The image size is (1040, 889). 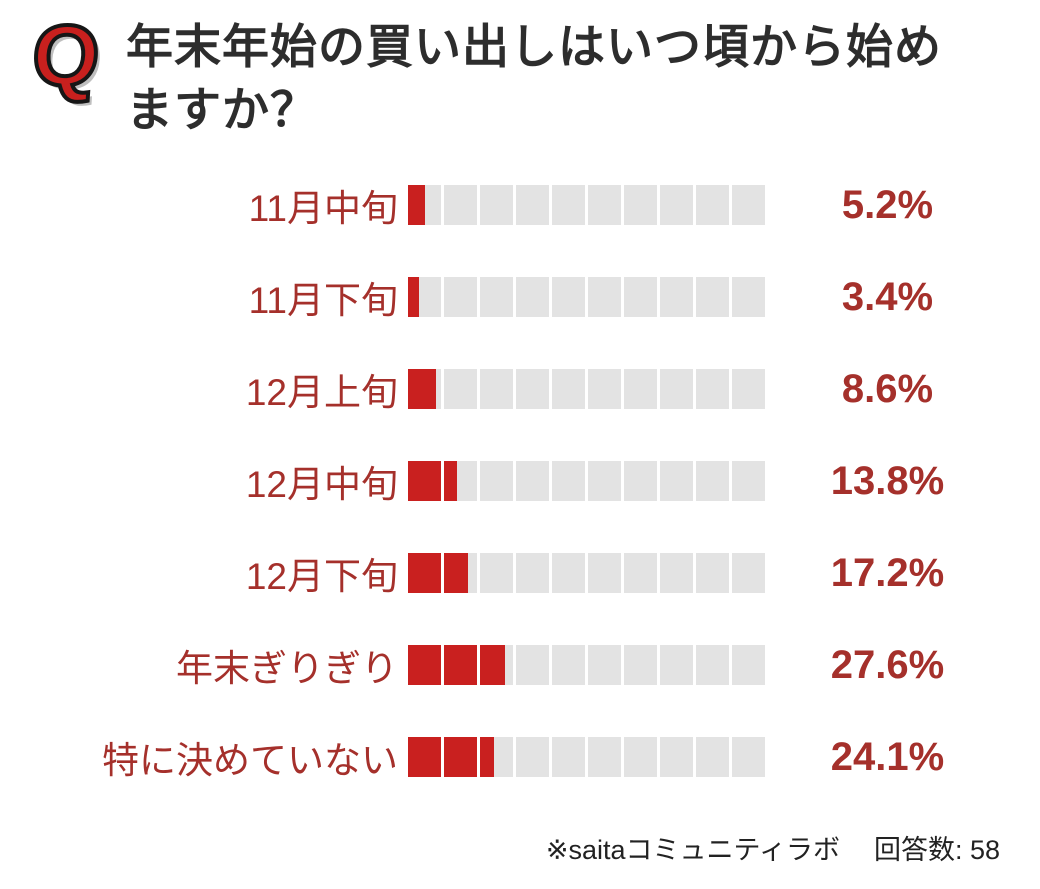 I want to click on question-badge-icon: Q, so click(x=66, y=56).